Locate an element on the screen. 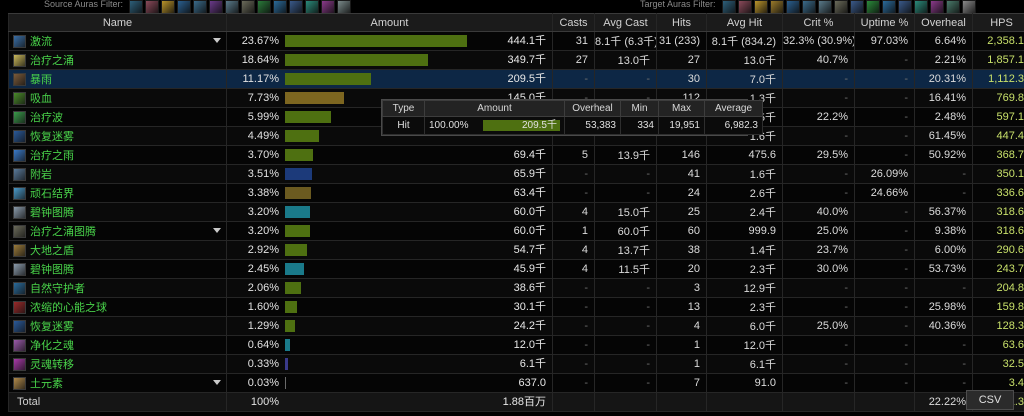 This screenshot has height=416, width=1024. ability-name-cell: 顽石结界 is located at coordinates (117, 193).